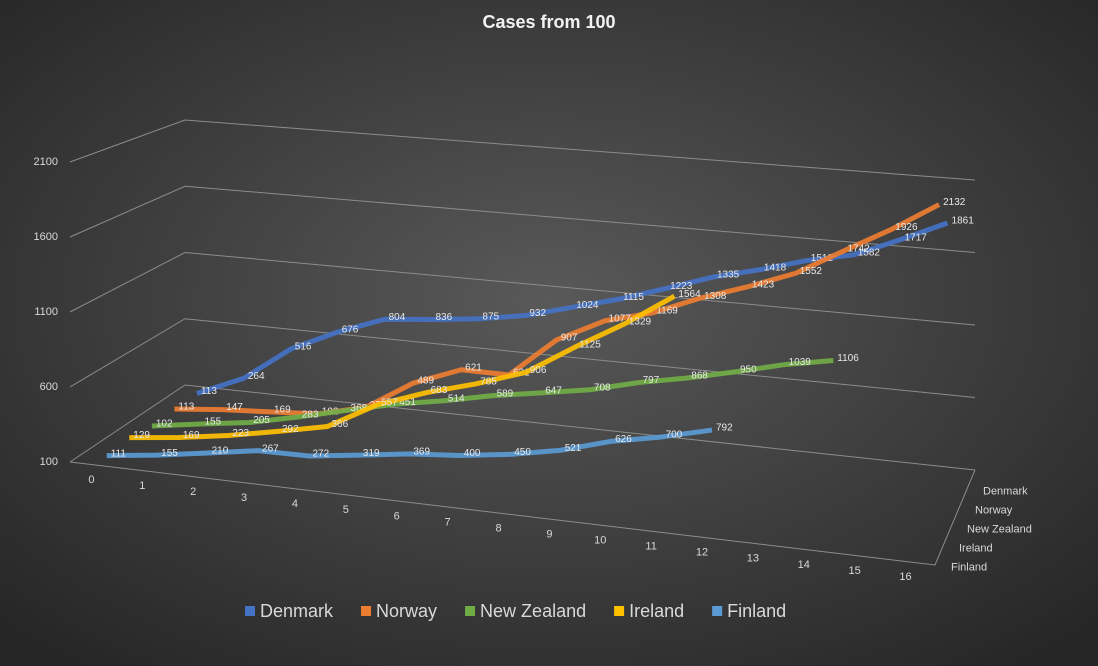 This screenshot has height=666, width=1098. Describe the element at coordinates (234, 407) in the screenshot. I see `data-label: 147` at that location.